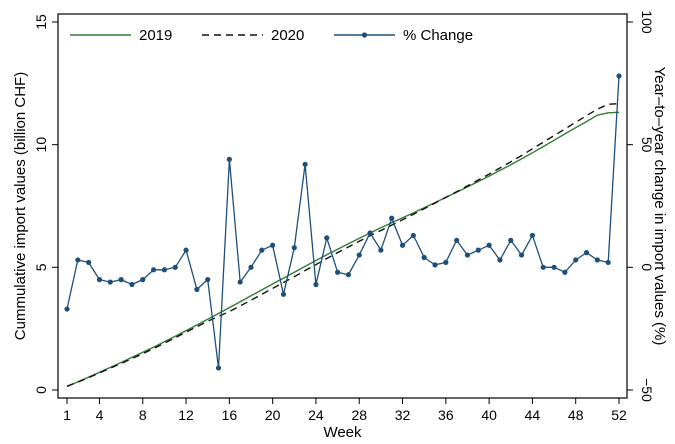 This screenshot has height=444, width=675. I want to click on y-right-tick-label: 50, so click(647, 145).